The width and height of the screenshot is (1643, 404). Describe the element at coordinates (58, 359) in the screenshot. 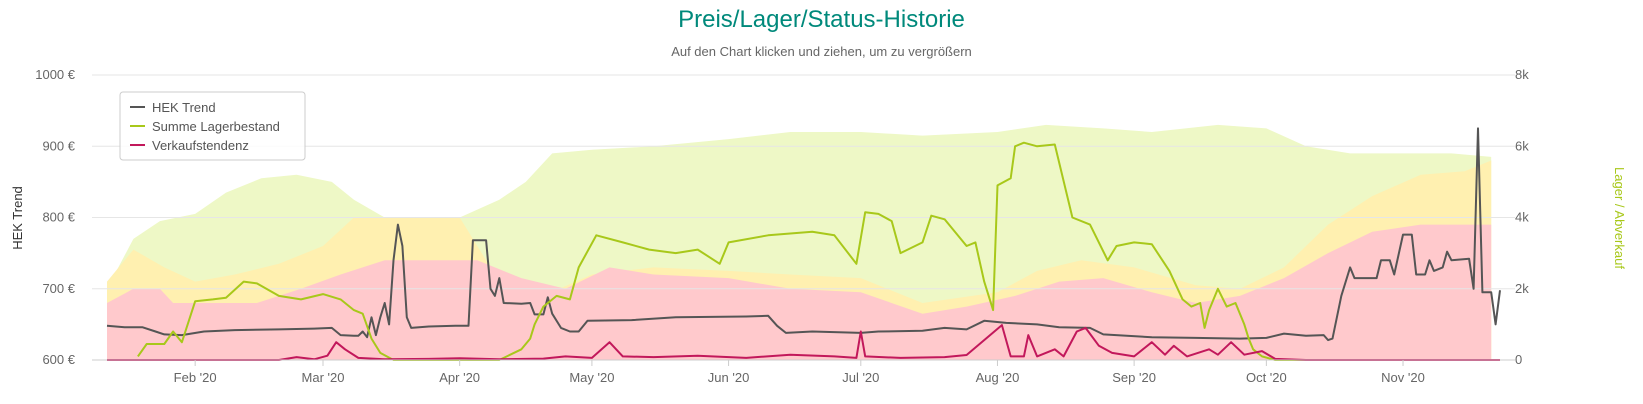

I see `y-left-tick-label: 600 €` at that location.